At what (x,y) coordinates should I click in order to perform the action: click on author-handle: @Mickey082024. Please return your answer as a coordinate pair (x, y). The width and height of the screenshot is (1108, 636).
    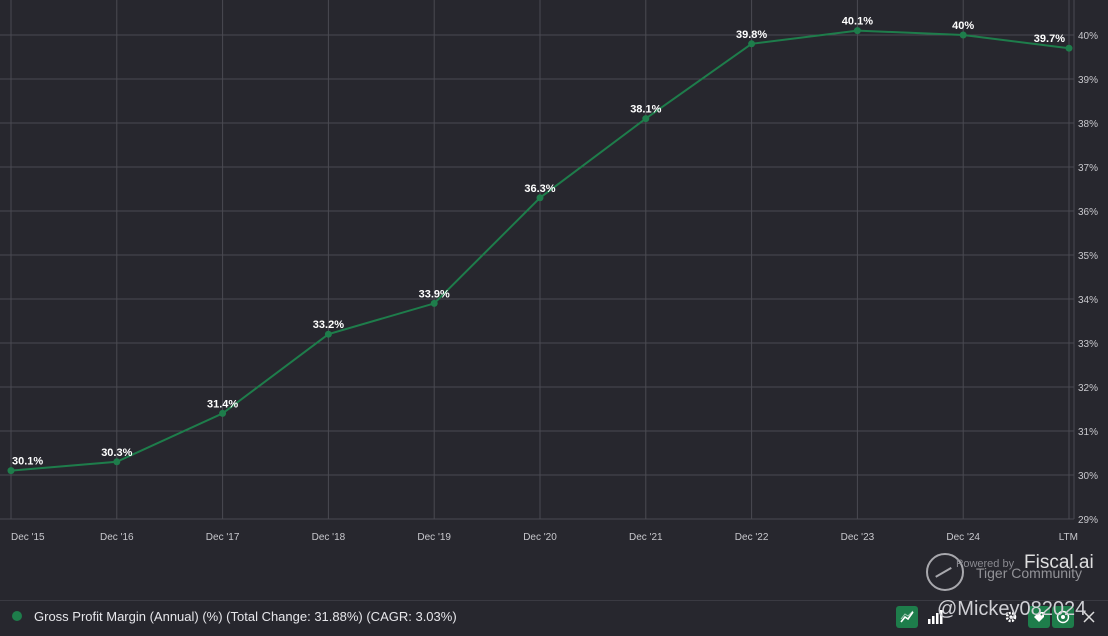
    Looking at the image, I should click on (1012, 609).